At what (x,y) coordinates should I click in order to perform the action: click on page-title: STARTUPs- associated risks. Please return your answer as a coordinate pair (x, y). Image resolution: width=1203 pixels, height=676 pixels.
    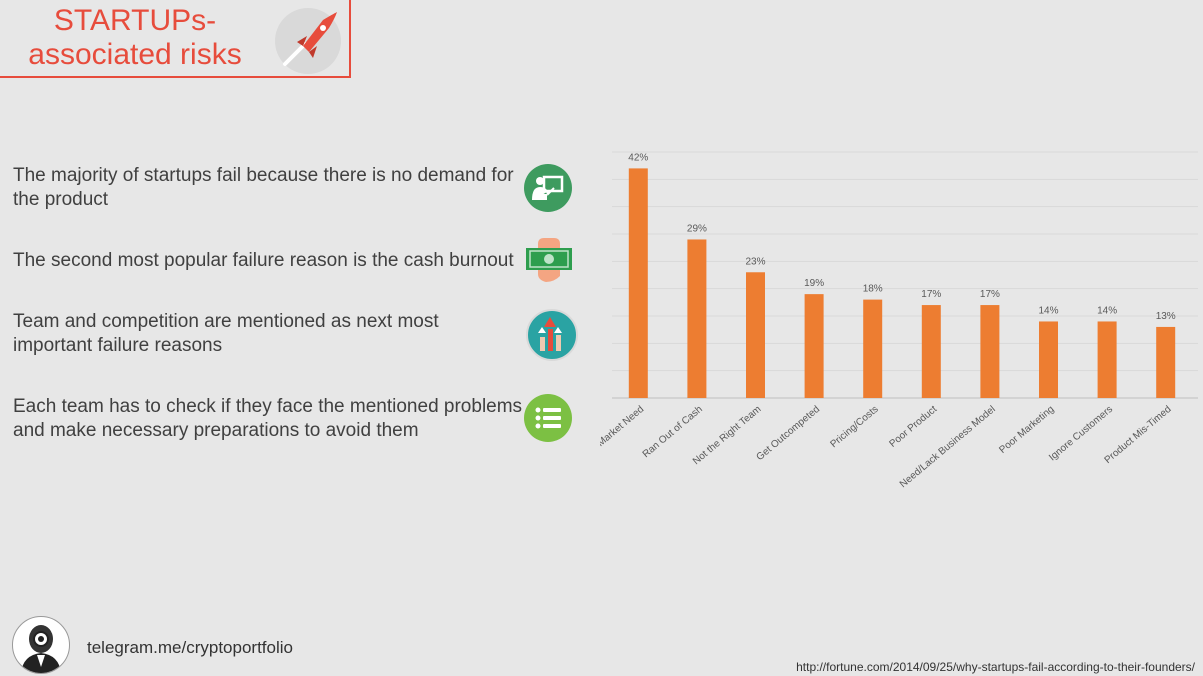
    Looking at the image, I should click on (135, 38).